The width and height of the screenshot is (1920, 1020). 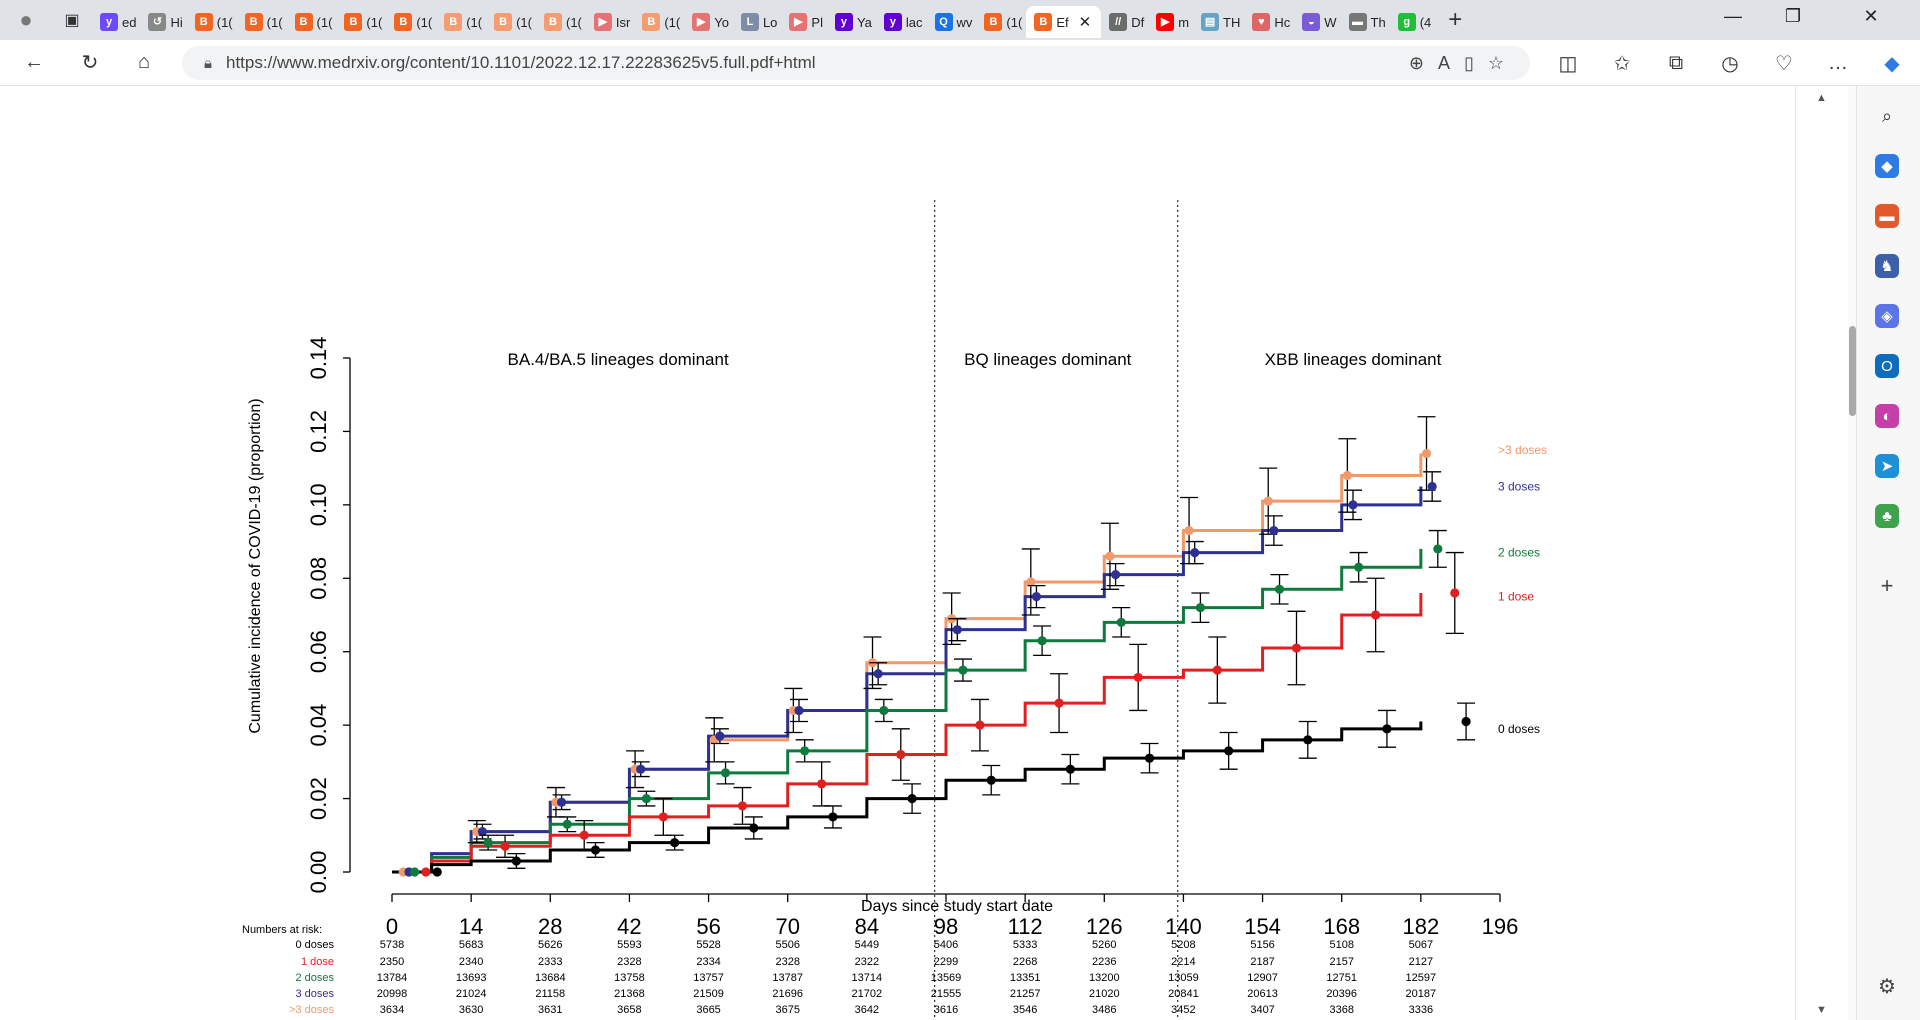 What do you see at coordinates (1871, 16) in the screenshot?
I see `window-close-button: ✕` at bounding box center [1871, 16].